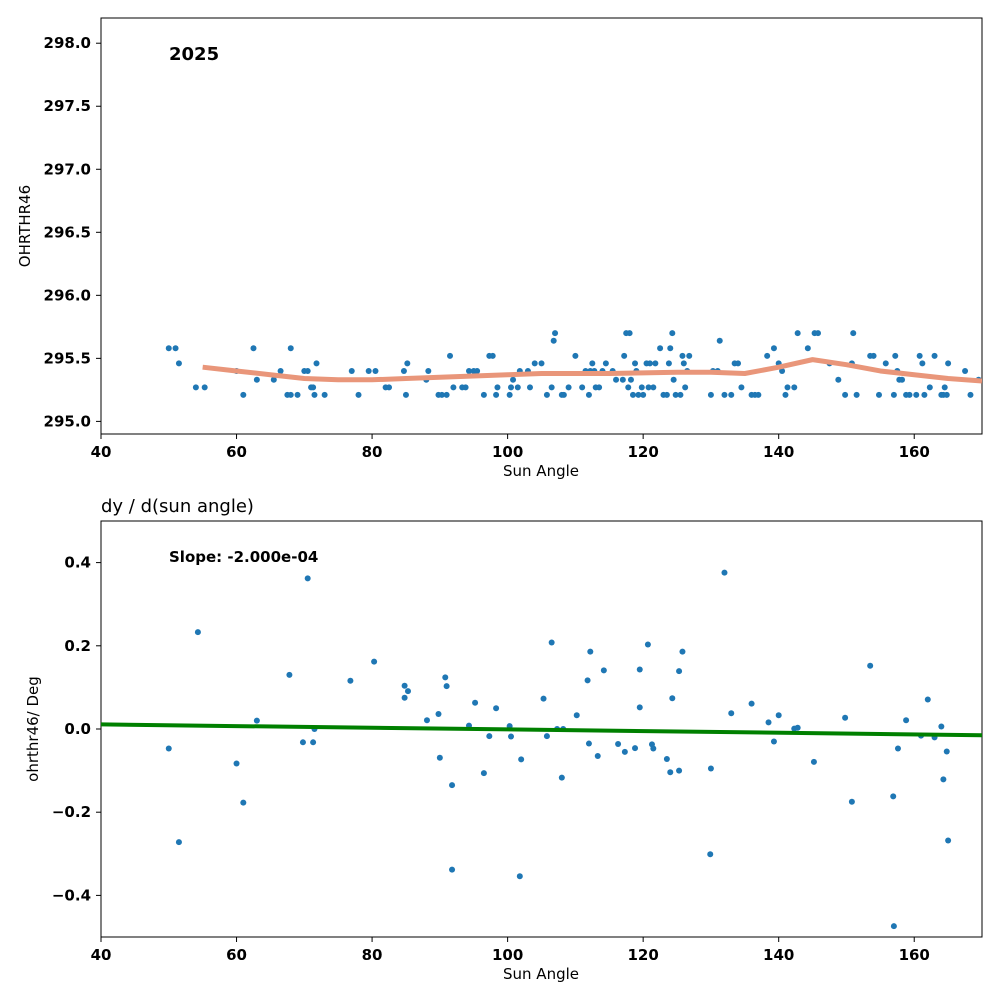  Describe the element at coordinates (592, 370) in the screenshot. I see `trend-line` at that location.